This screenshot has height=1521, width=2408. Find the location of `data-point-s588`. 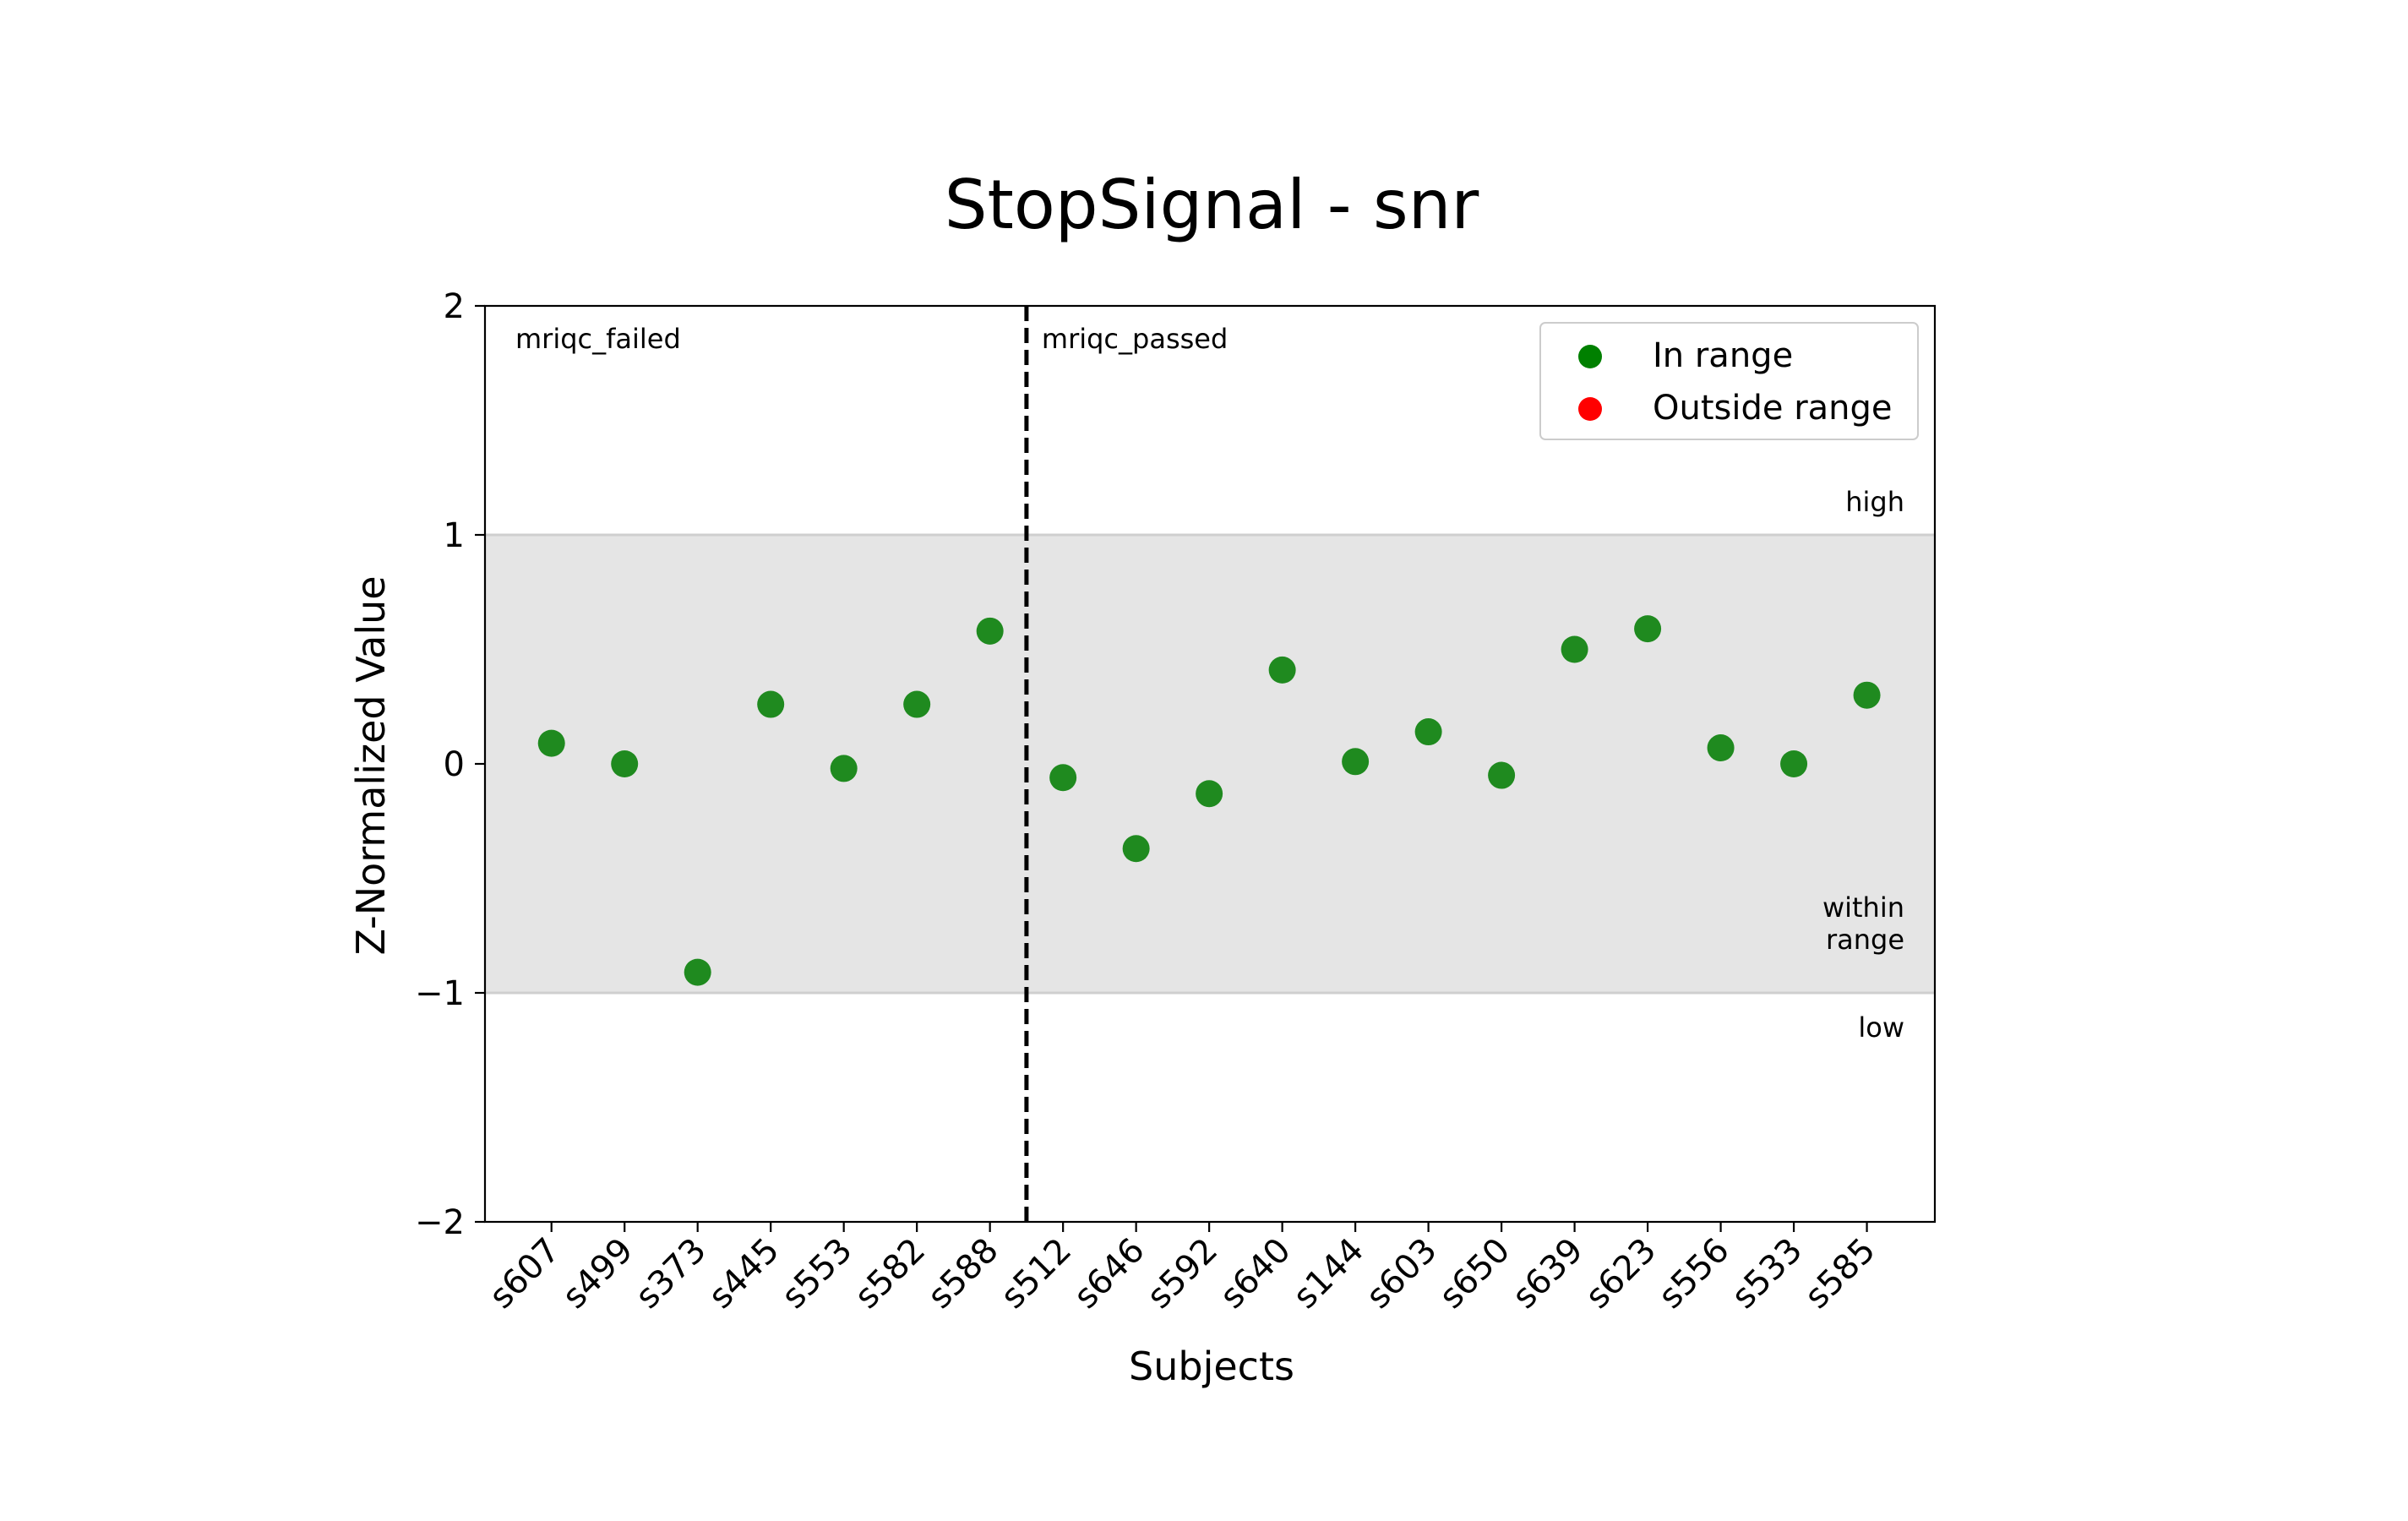

data-point-s588 is located at coordinates (990, 631).